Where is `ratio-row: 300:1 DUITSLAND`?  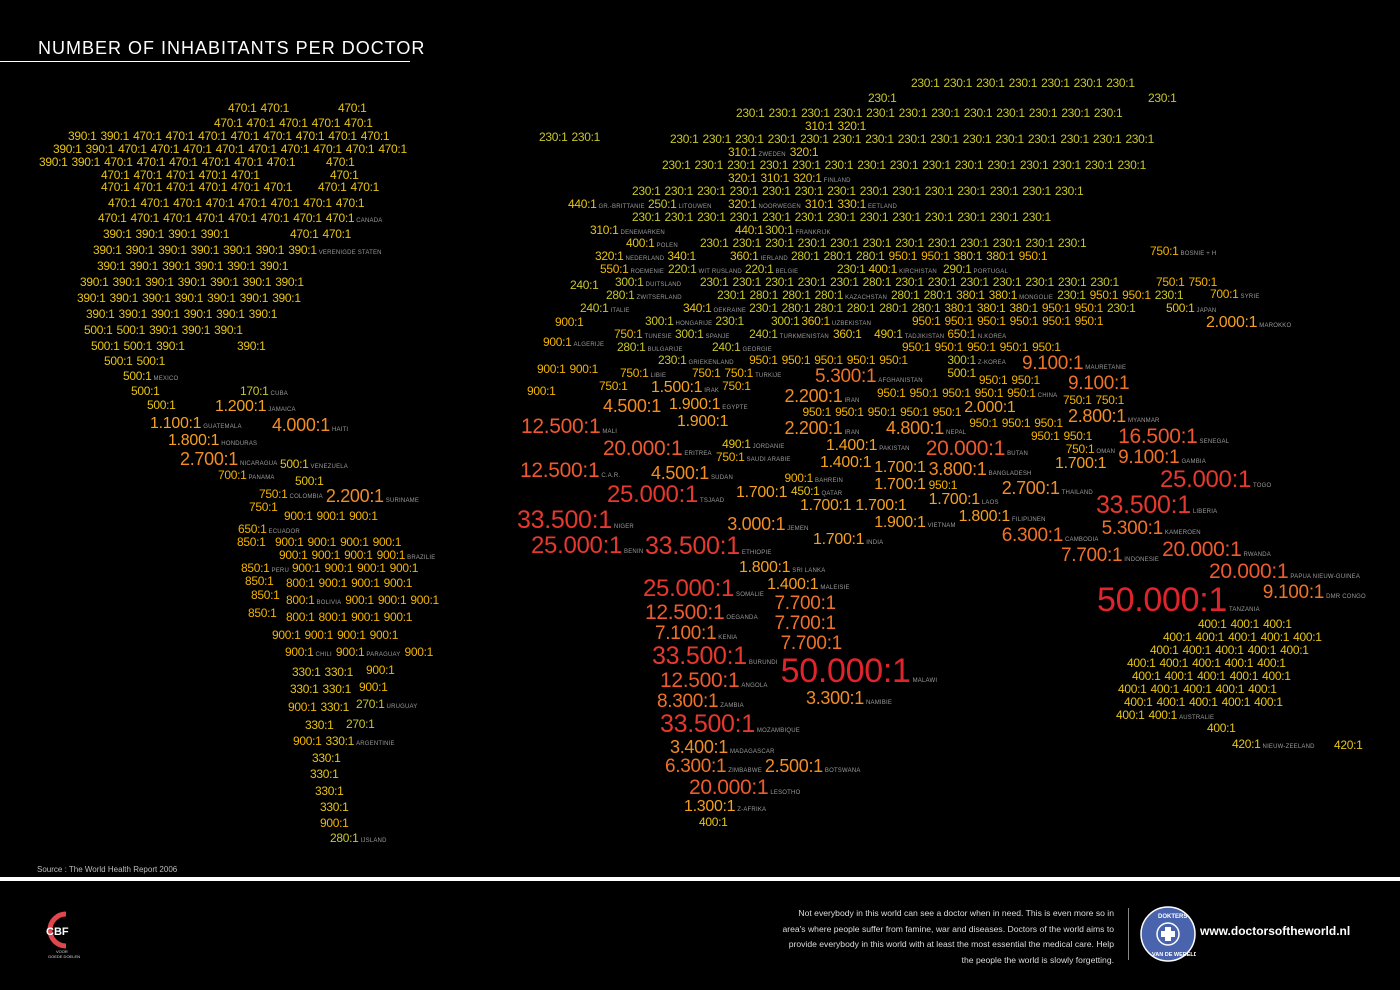
ratio-row: 300:1 DUITSLAND is located at coordinates (648, 282).